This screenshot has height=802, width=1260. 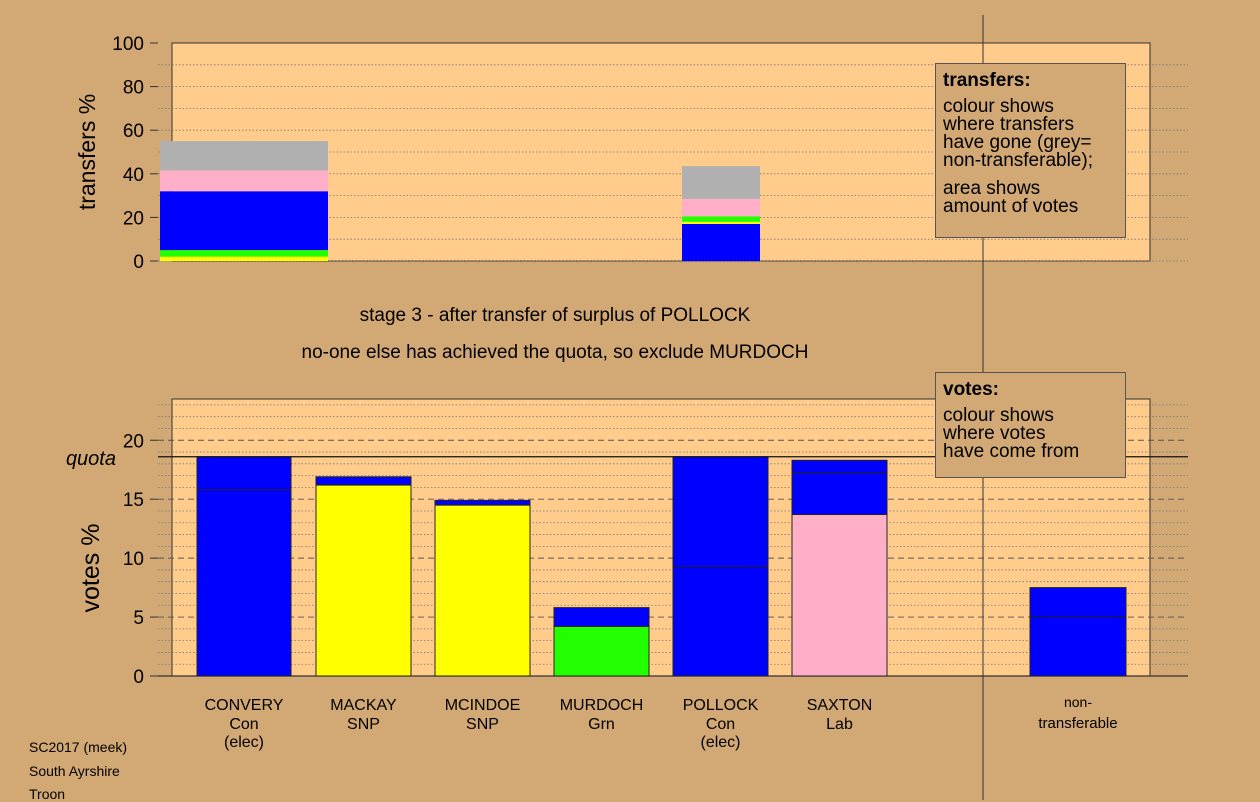 I want to click on candidate-party: Grn, so click(x=601, y=724).